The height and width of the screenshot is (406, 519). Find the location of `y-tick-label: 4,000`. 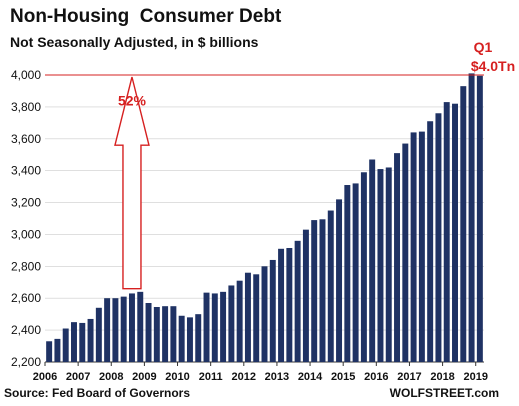

y-tick-label: 4,000 is located at coordinates (26, 75).